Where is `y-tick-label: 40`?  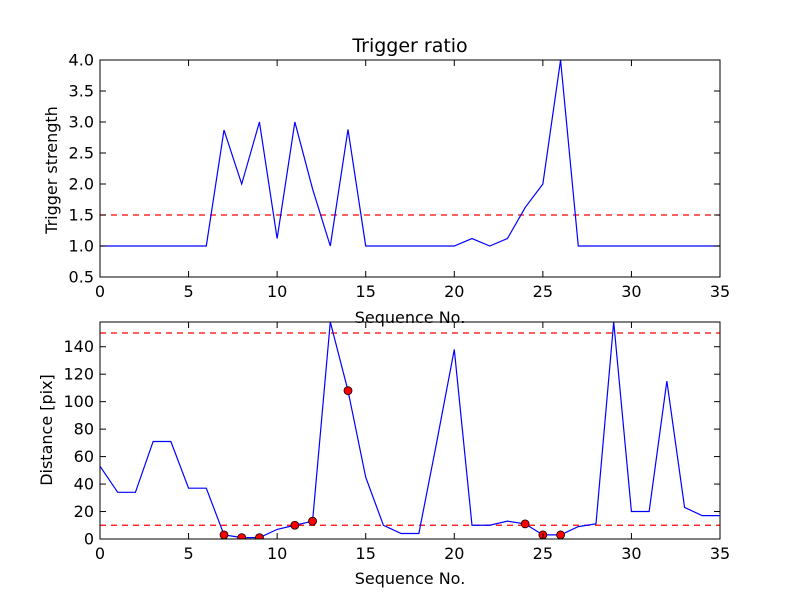 y-tick-label: 40 is located at coordinates (84, 484).